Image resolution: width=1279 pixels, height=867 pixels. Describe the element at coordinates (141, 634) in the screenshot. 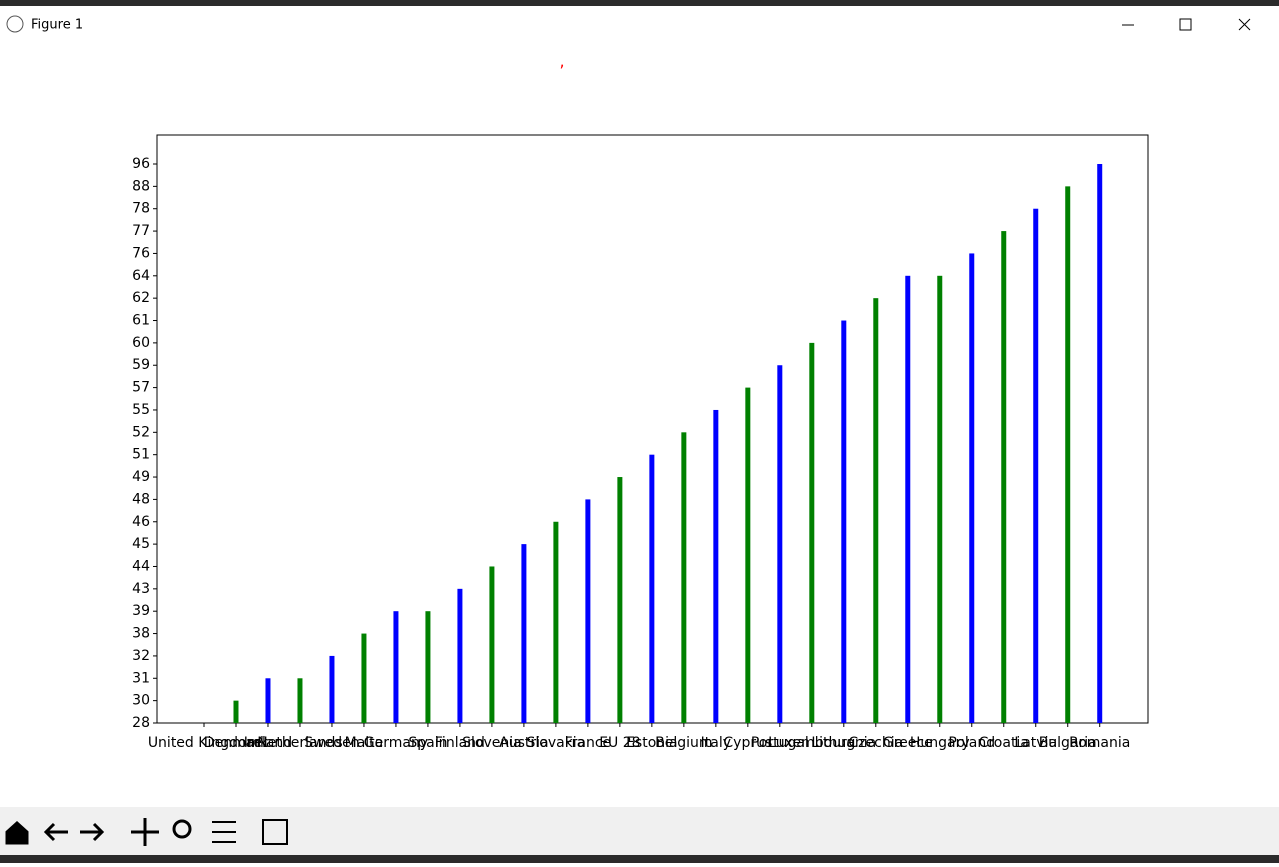

I see `y-tick-label: 38` at that location.